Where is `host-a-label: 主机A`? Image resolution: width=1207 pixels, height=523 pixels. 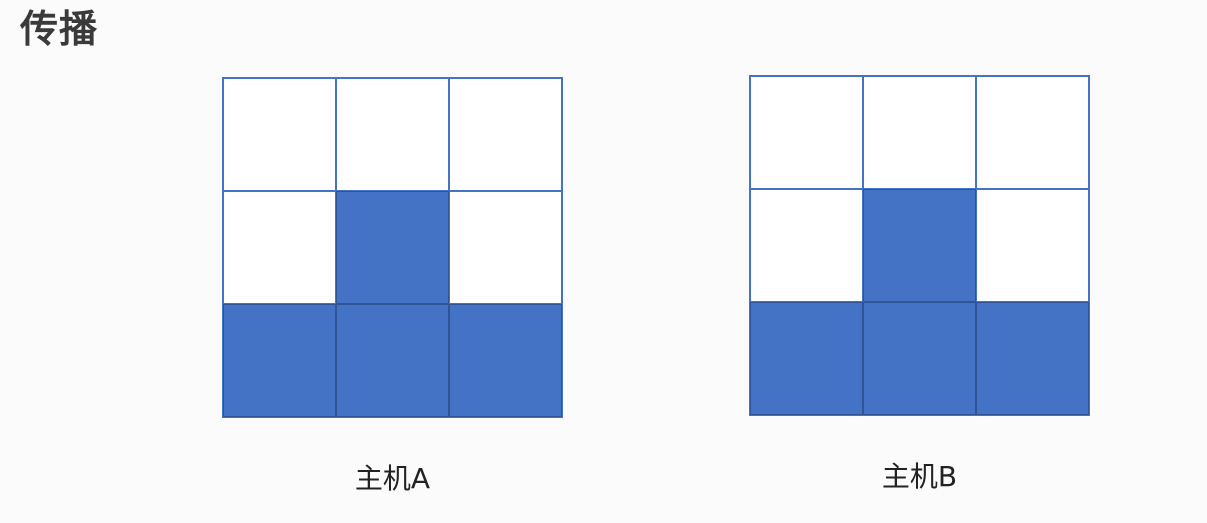 host-a-label: 主机A is located at coordinates (392, 478).